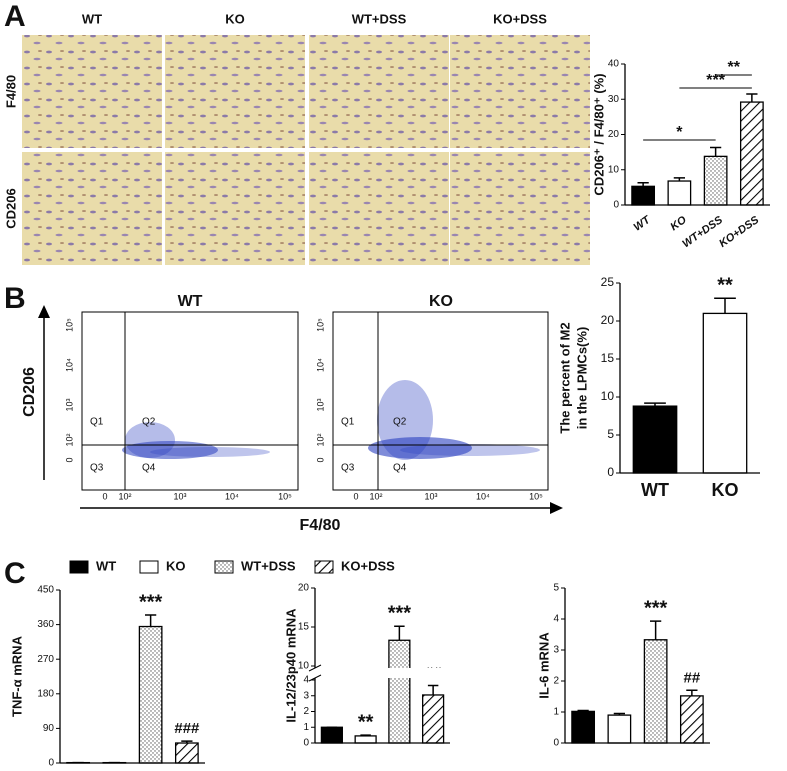  What do you see at coordinates (235, 18) in the screenshot?
I see `column-label: KO` at bounding box center [235, 18].